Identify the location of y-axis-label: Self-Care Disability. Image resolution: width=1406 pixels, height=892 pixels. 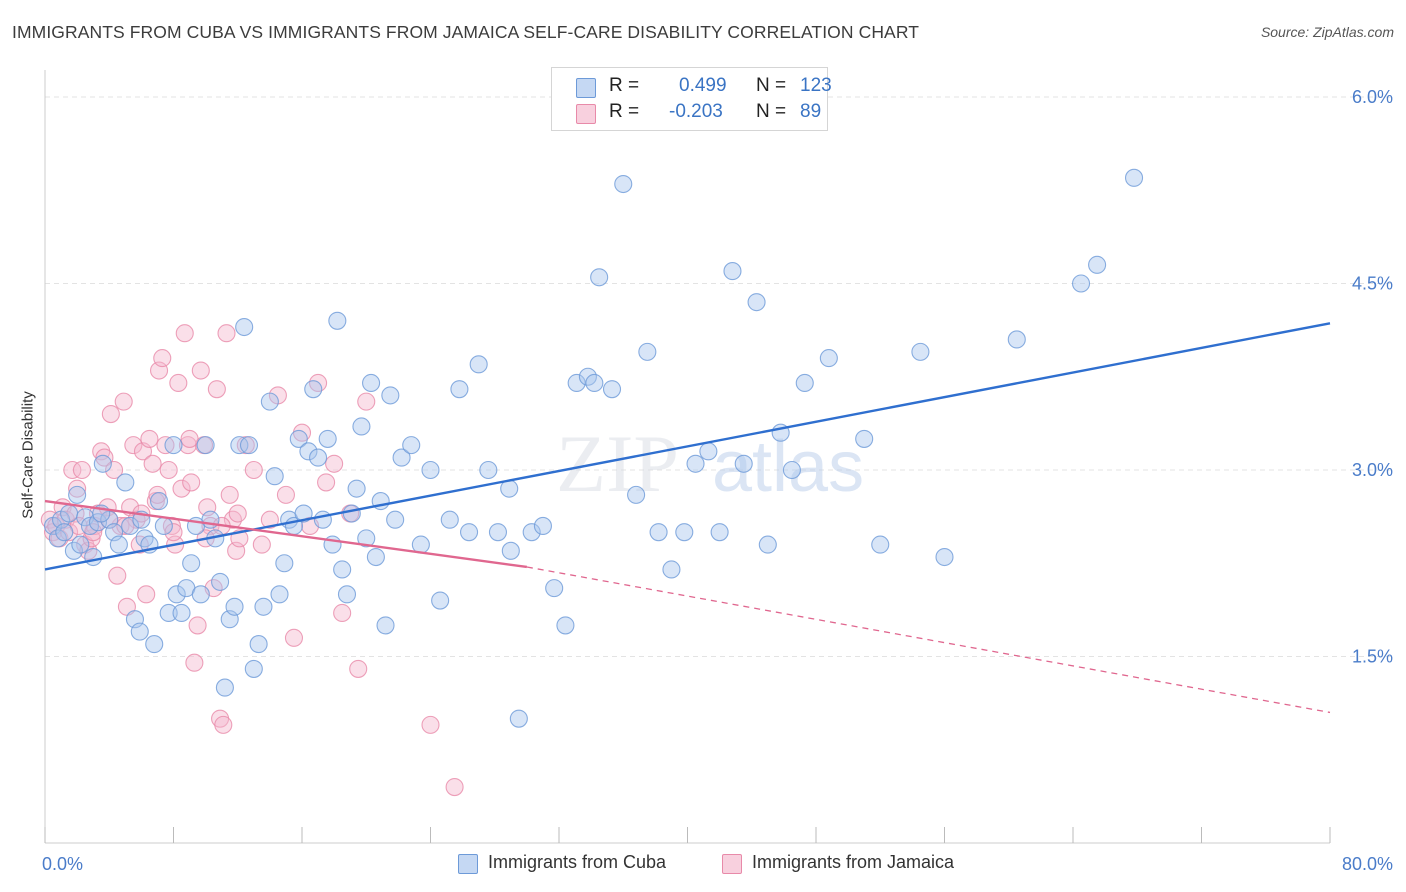
(28, 455).